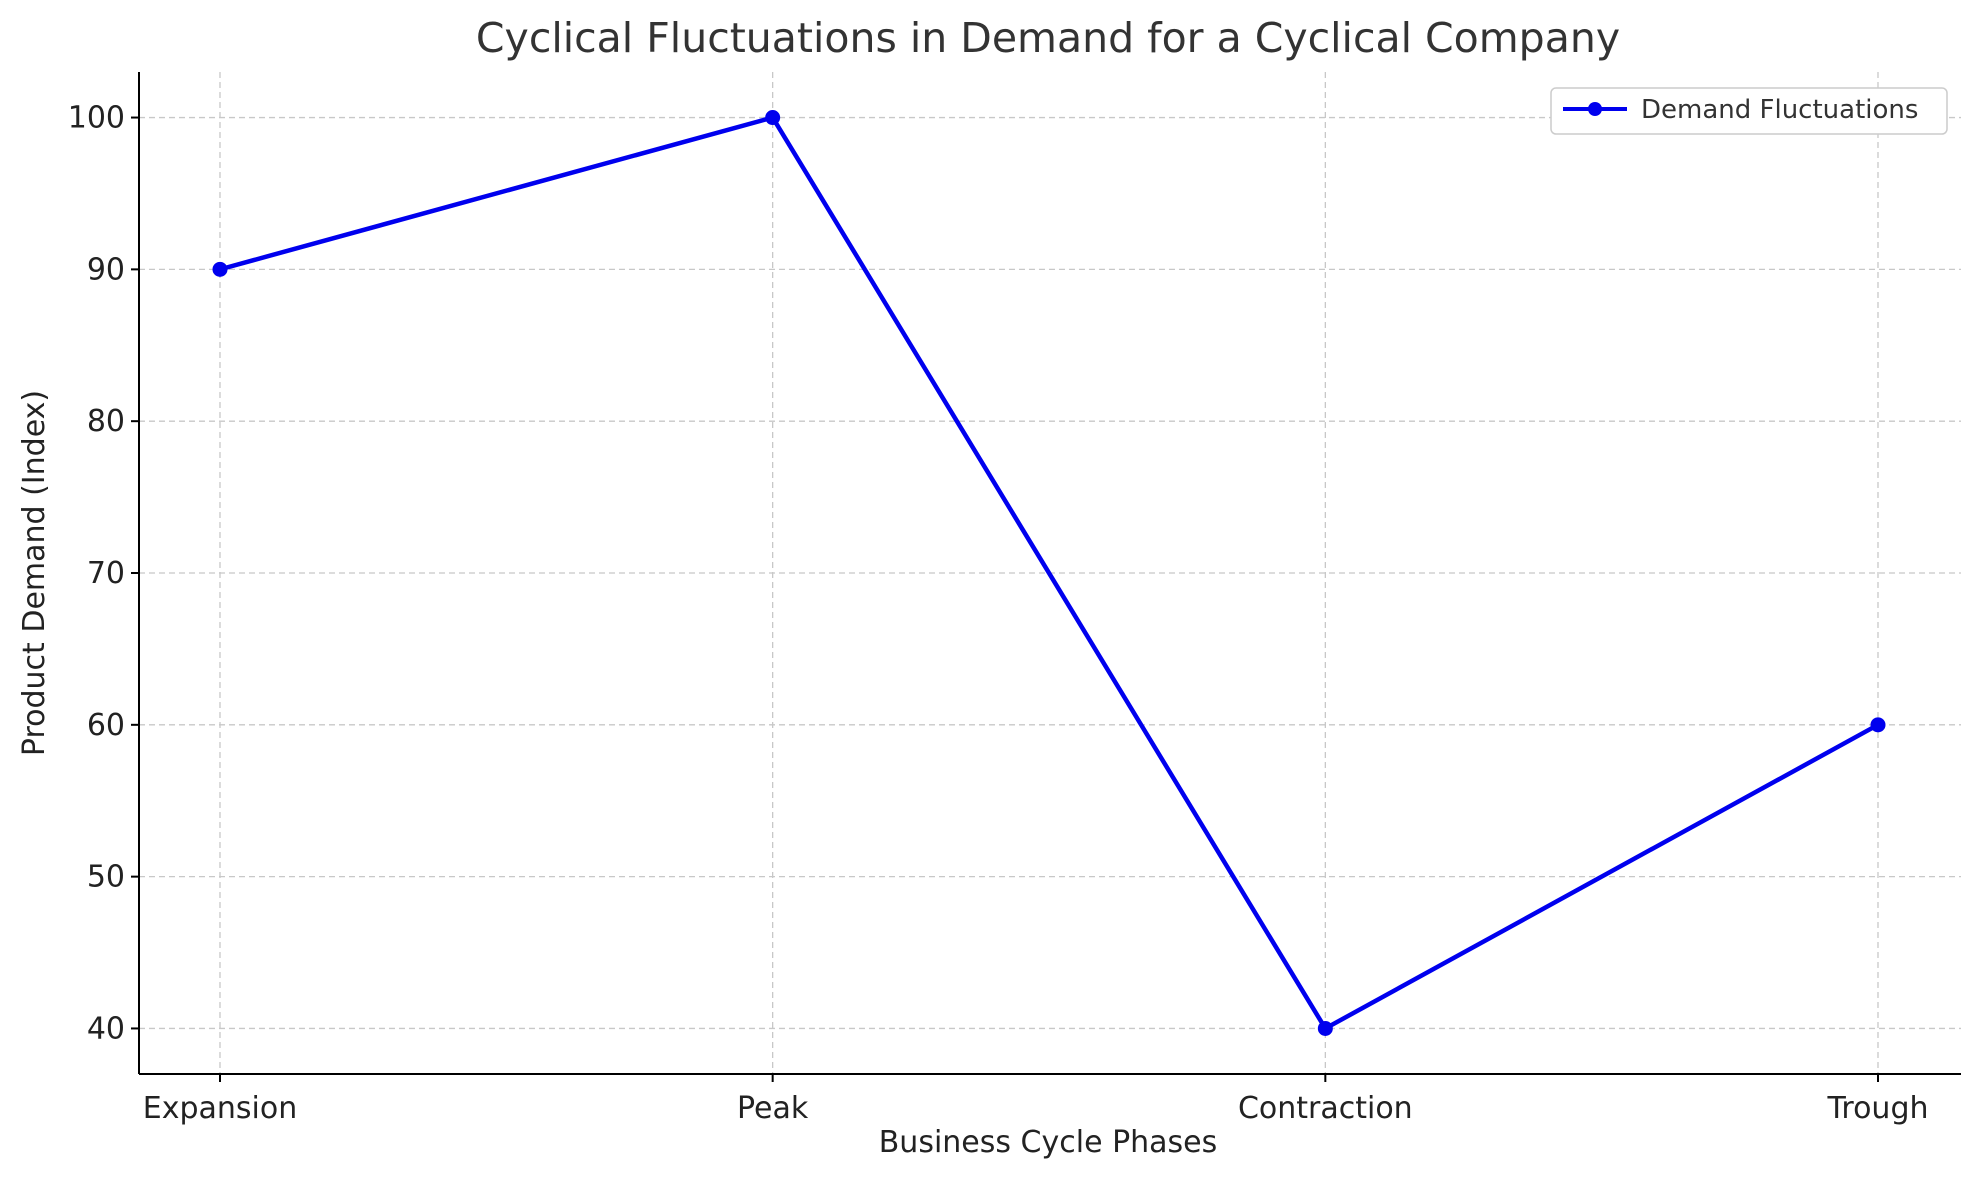 This screenshot has width=1979, height=1180. Describe the element at coordinates (1595, 109) in the screenshot. I see `legend-marker-swatch` at that location.